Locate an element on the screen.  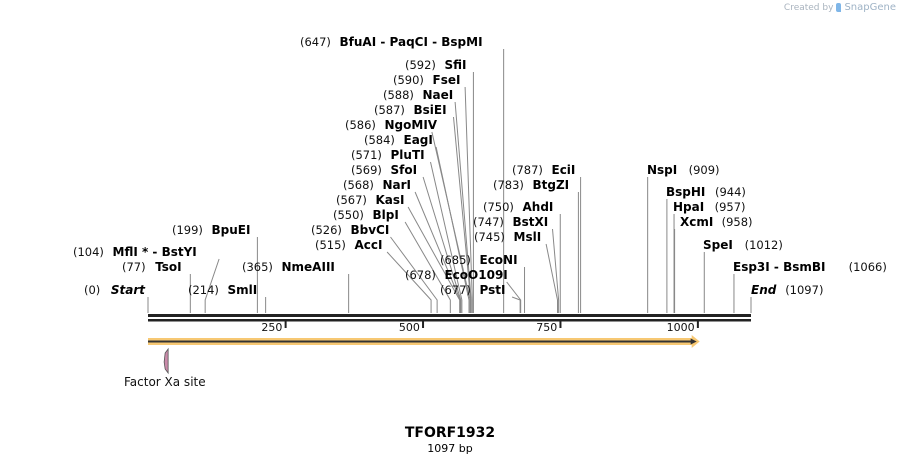
enzyme-name: BbvCI is located at coordinates (370, 230).